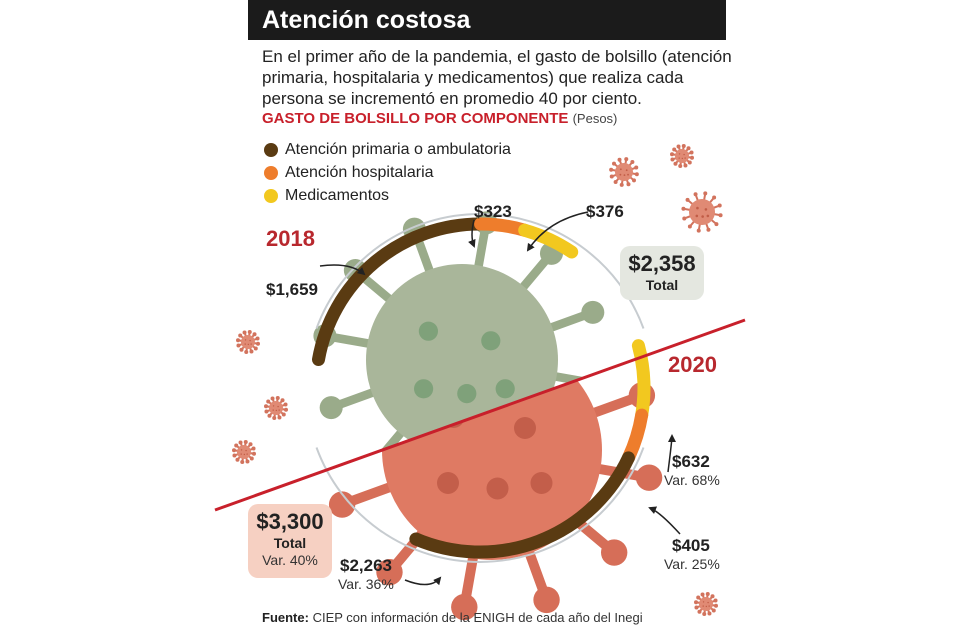  I want to click on legend-item-hospitalaria: Atención hospitalaria, so click(387, 172).